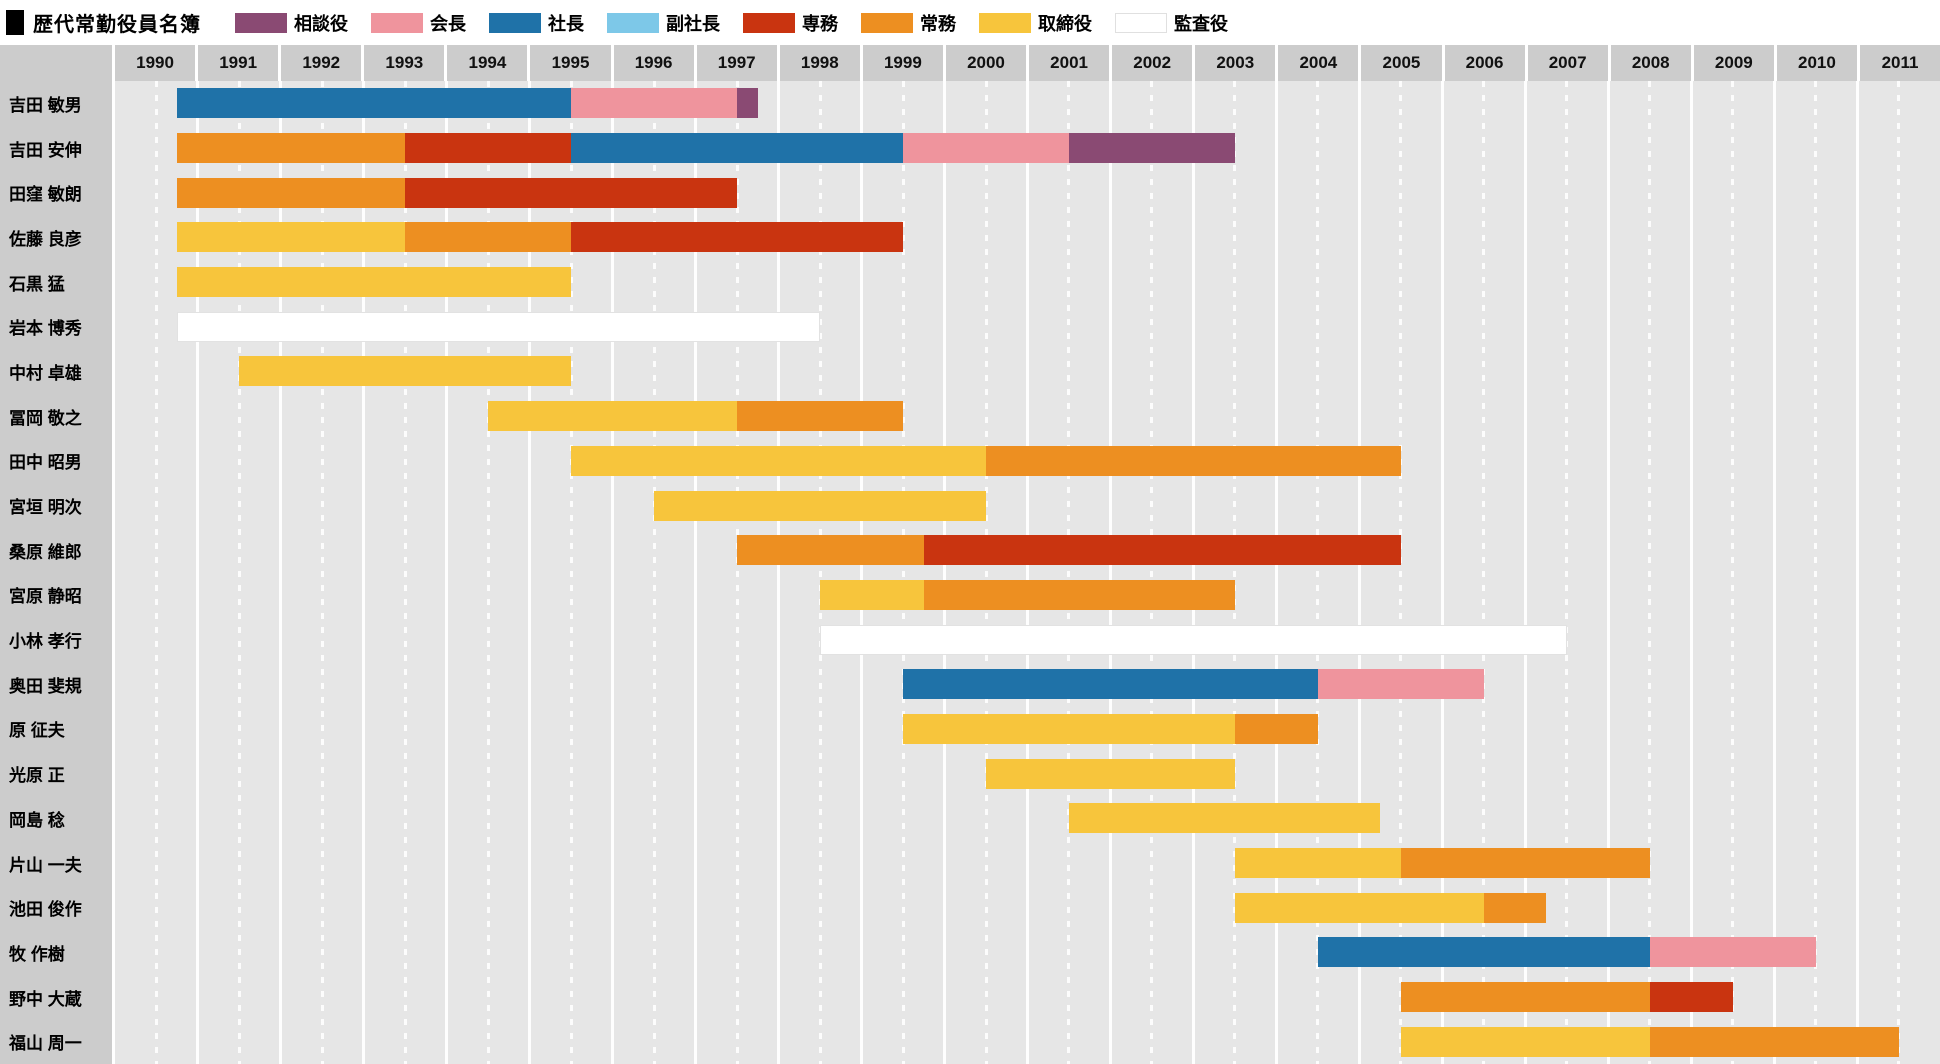  Describe the element at coordinates (45, 150) in the screenshot. I see `person-name: 吉田 安伸` at that location.